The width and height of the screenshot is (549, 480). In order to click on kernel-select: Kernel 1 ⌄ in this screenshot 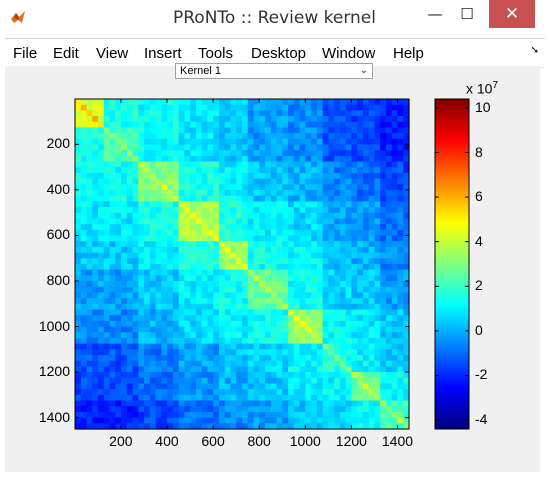, I will do `click(274, 71)`.